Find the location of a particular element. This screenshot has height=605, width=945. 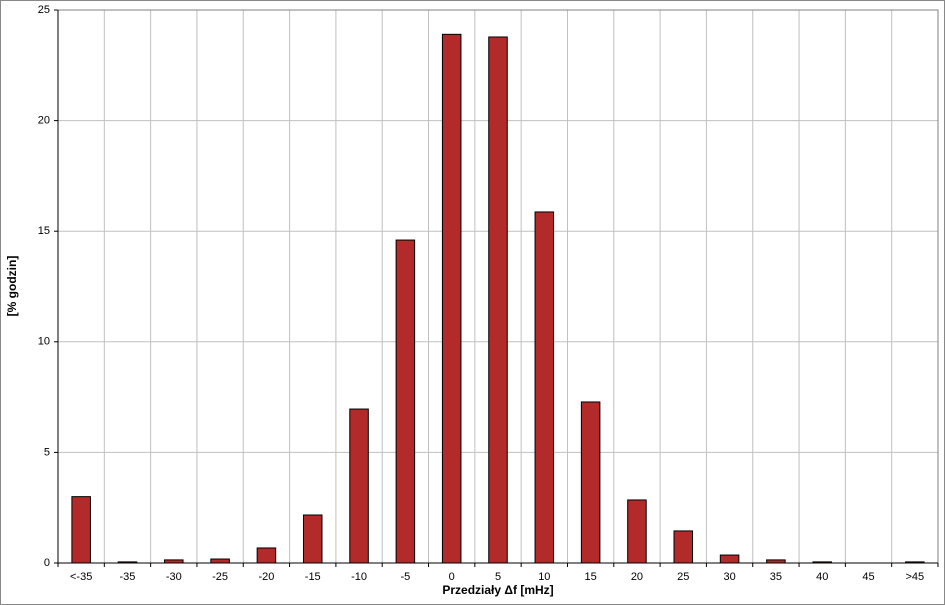

y-tick-label: 0 is located at coordinates (47, 563).